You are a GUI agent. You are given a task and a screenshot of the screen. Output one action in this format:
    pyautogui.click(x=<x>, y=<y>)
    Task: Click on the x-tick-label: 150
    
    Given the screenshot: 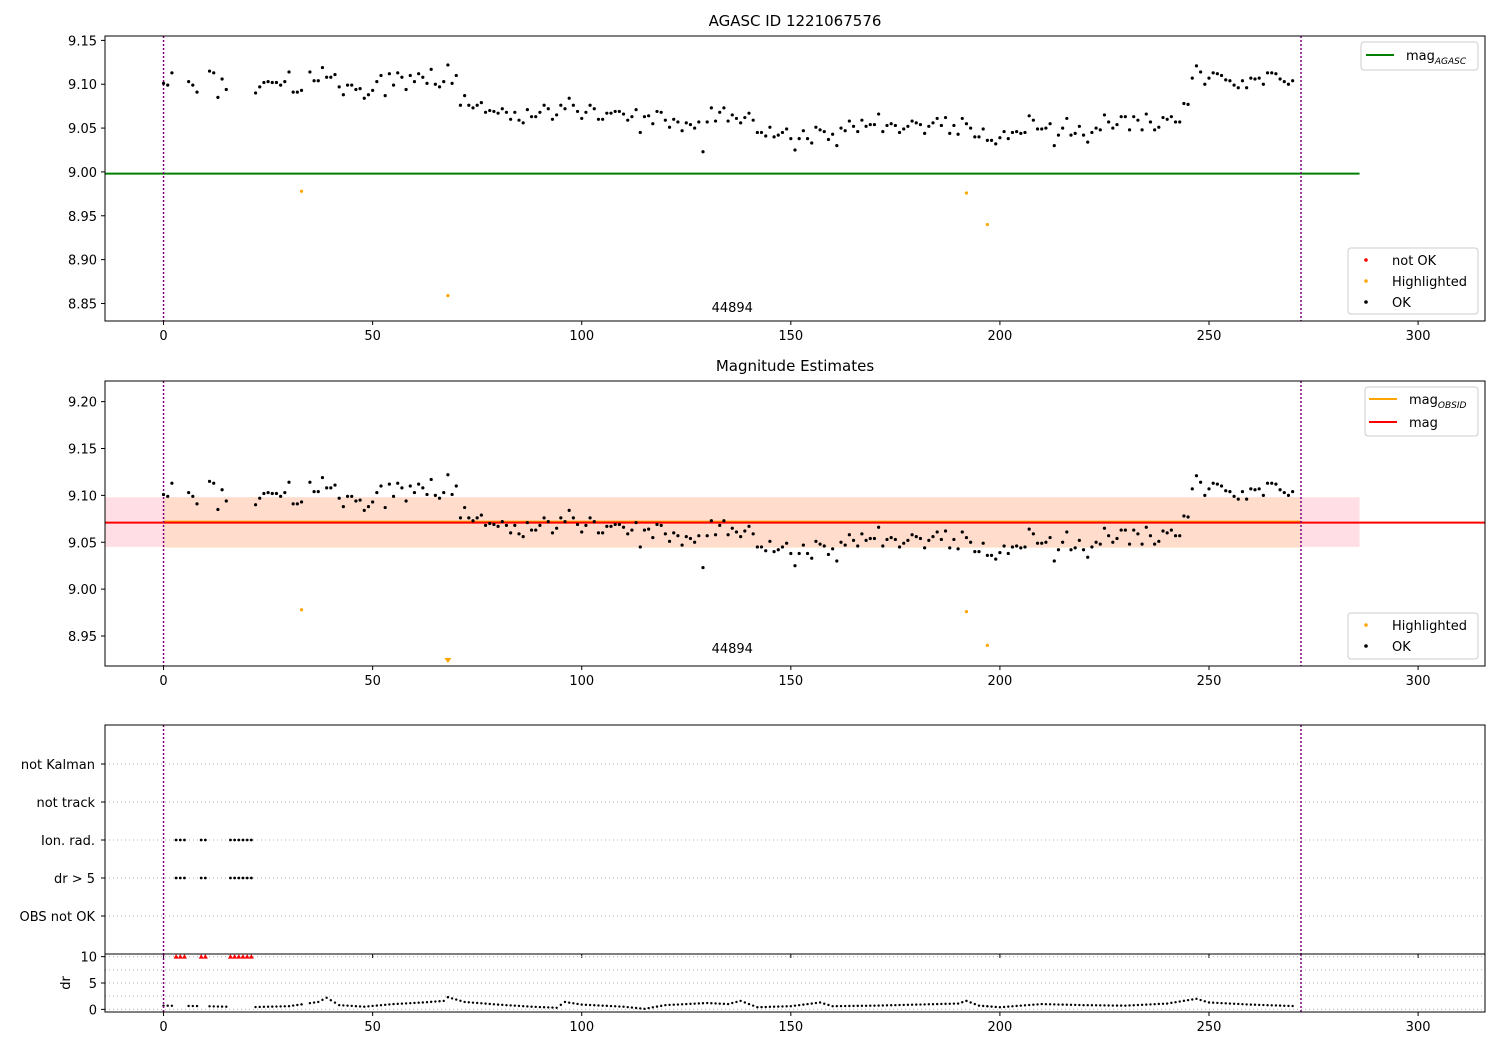 What is the action you would take?
    pyautogui.click(x=790, y=336)
    